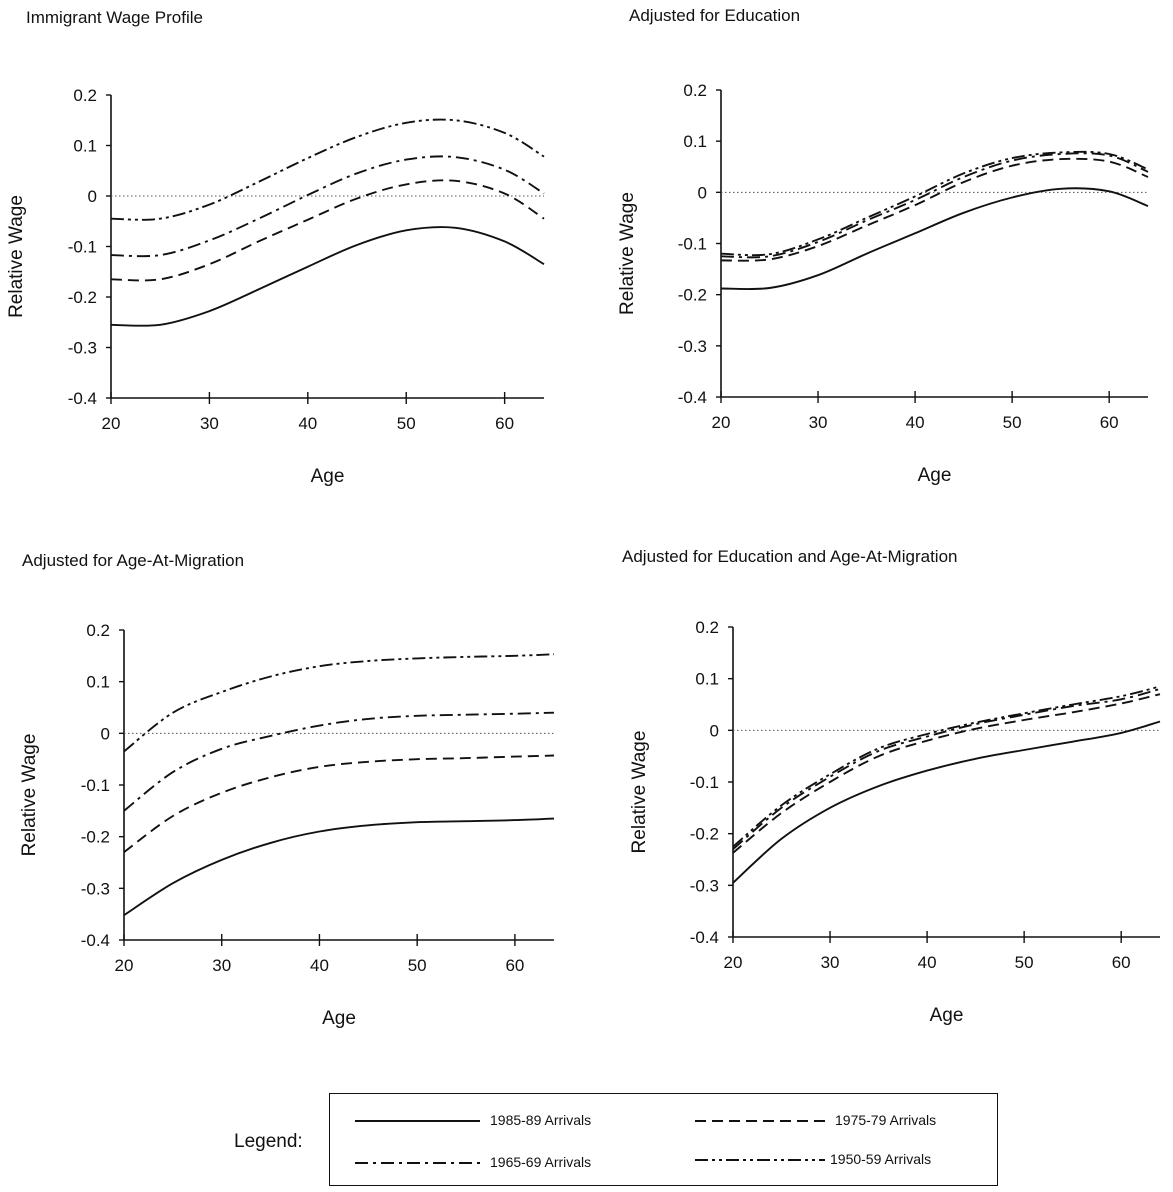  Describe the element at coordinates (885, 1120) in the screenshot. I see `legend-label: 1975-79 Arrivals` at that location.